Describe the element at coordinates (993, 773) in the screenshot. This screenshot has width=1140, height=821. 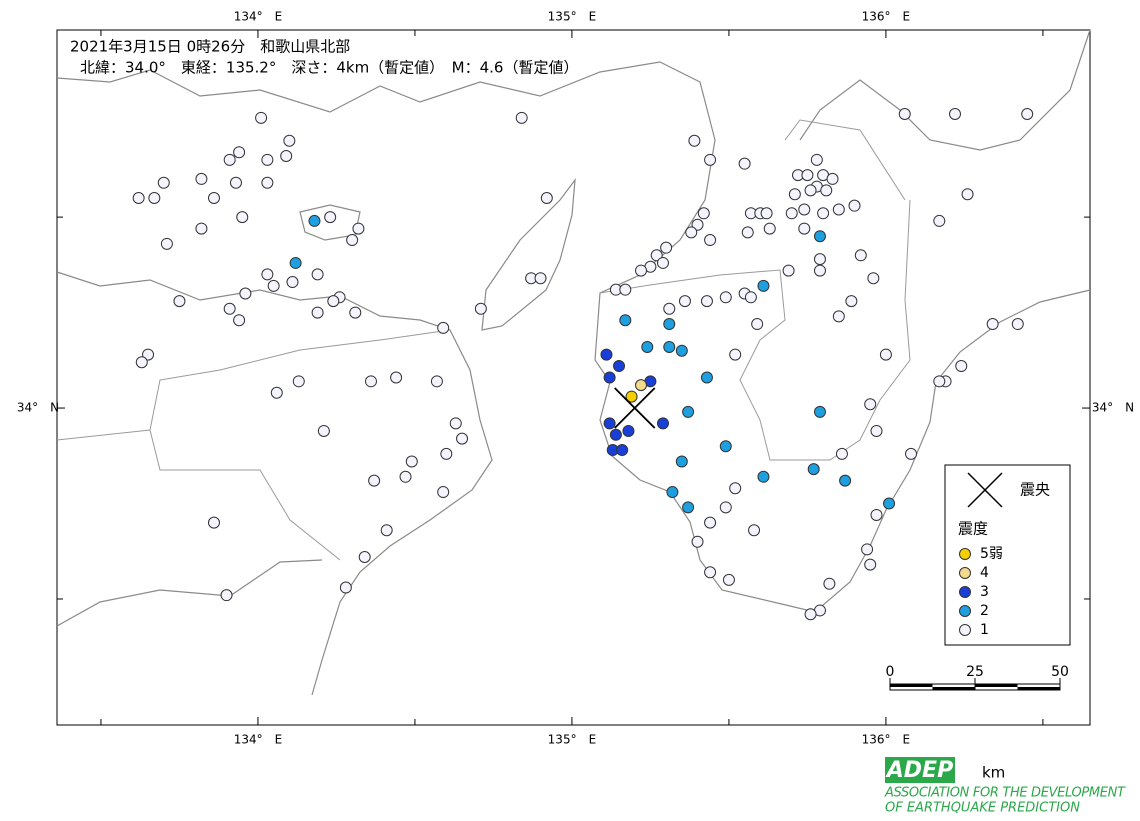
I see `scale-unit: km` at that location.